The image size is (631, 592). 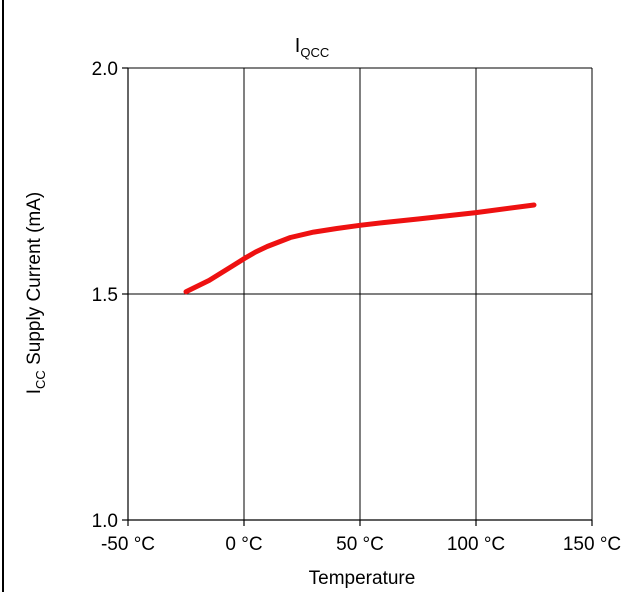 What do you see at coordinates (314, 52) in the screenshot?
I see `chart-title-subscript: QCC` at bounding box center [314, 52].